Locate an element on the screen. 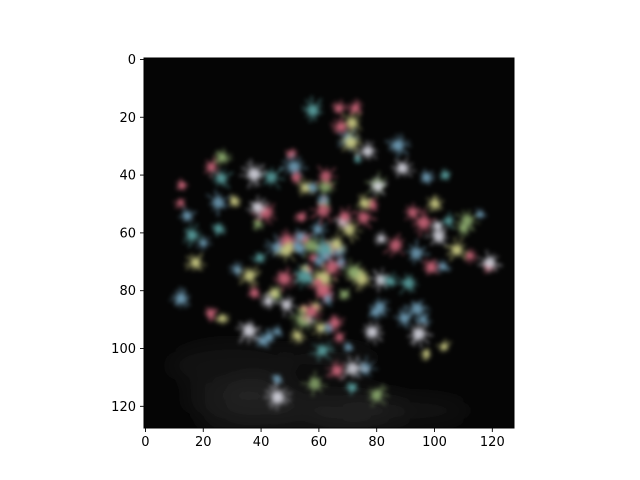  y-tick-label: 60 is located at coordinates (127, 233).